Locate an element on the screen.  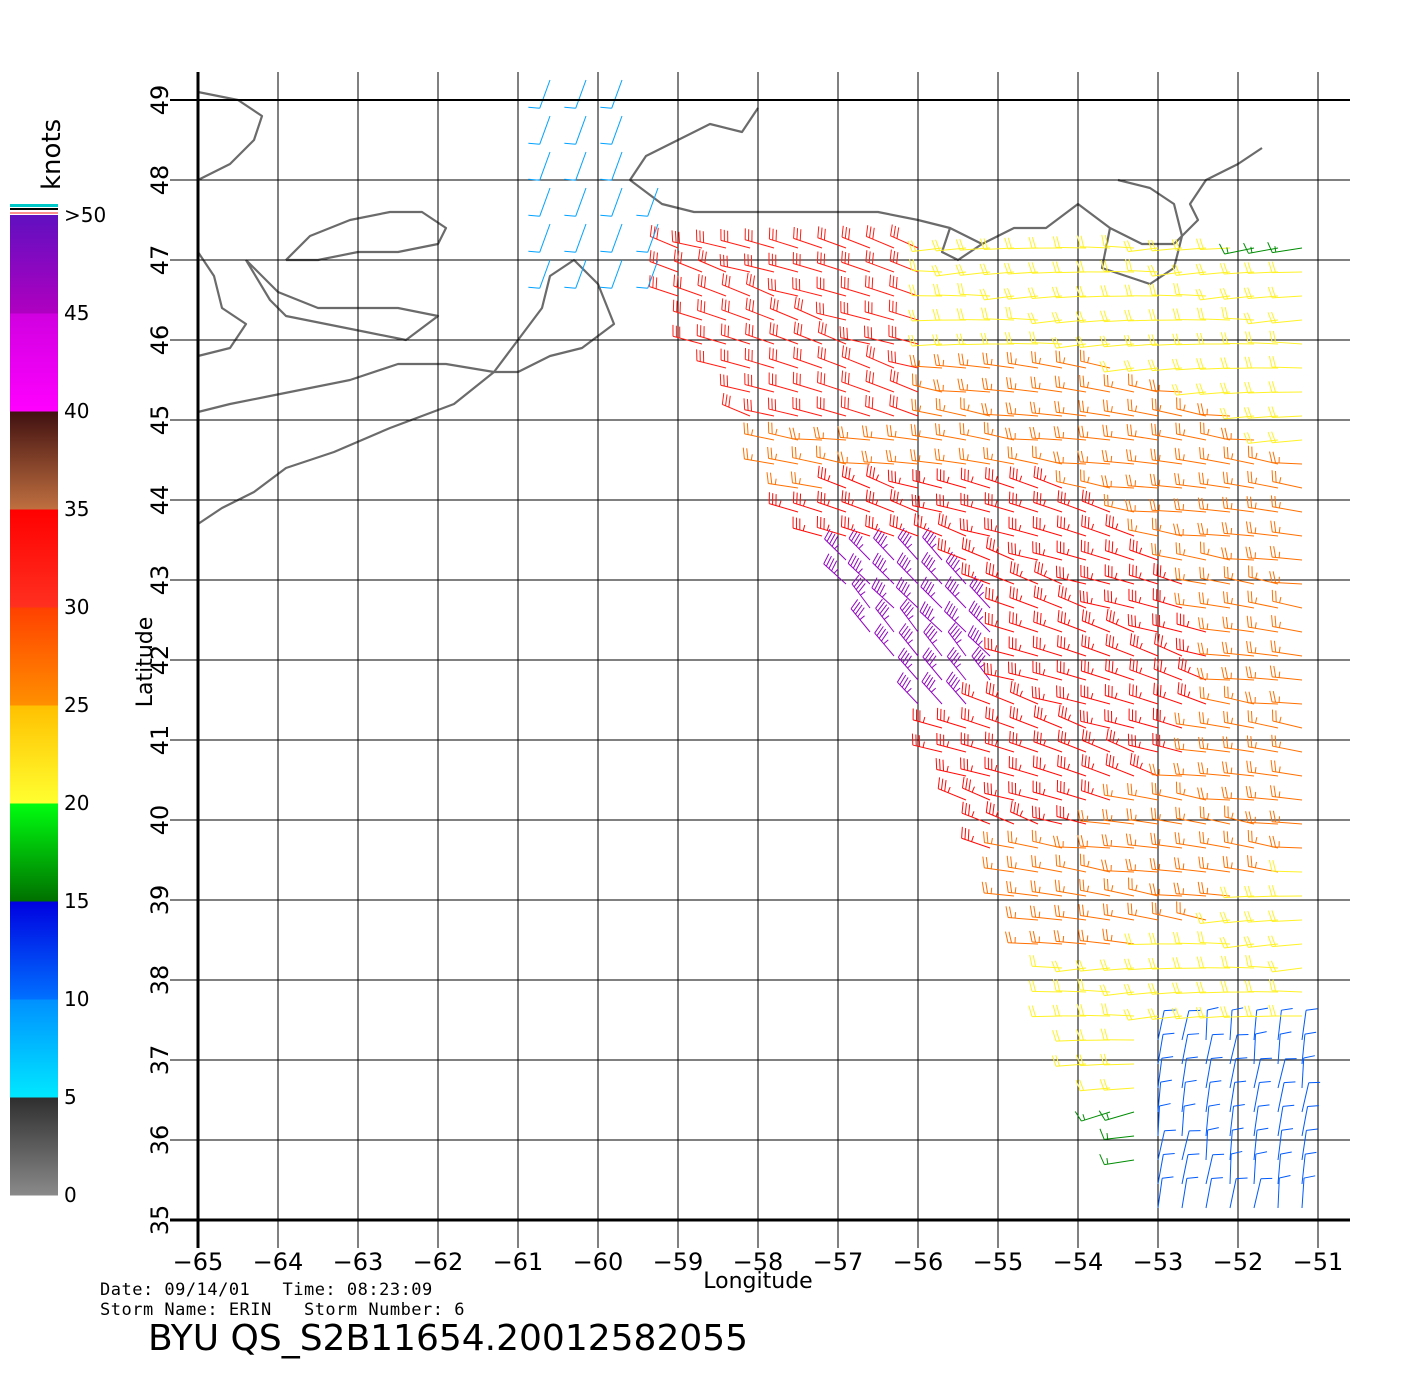
coastline-anticosti-island is located at coordinates (366, 236).